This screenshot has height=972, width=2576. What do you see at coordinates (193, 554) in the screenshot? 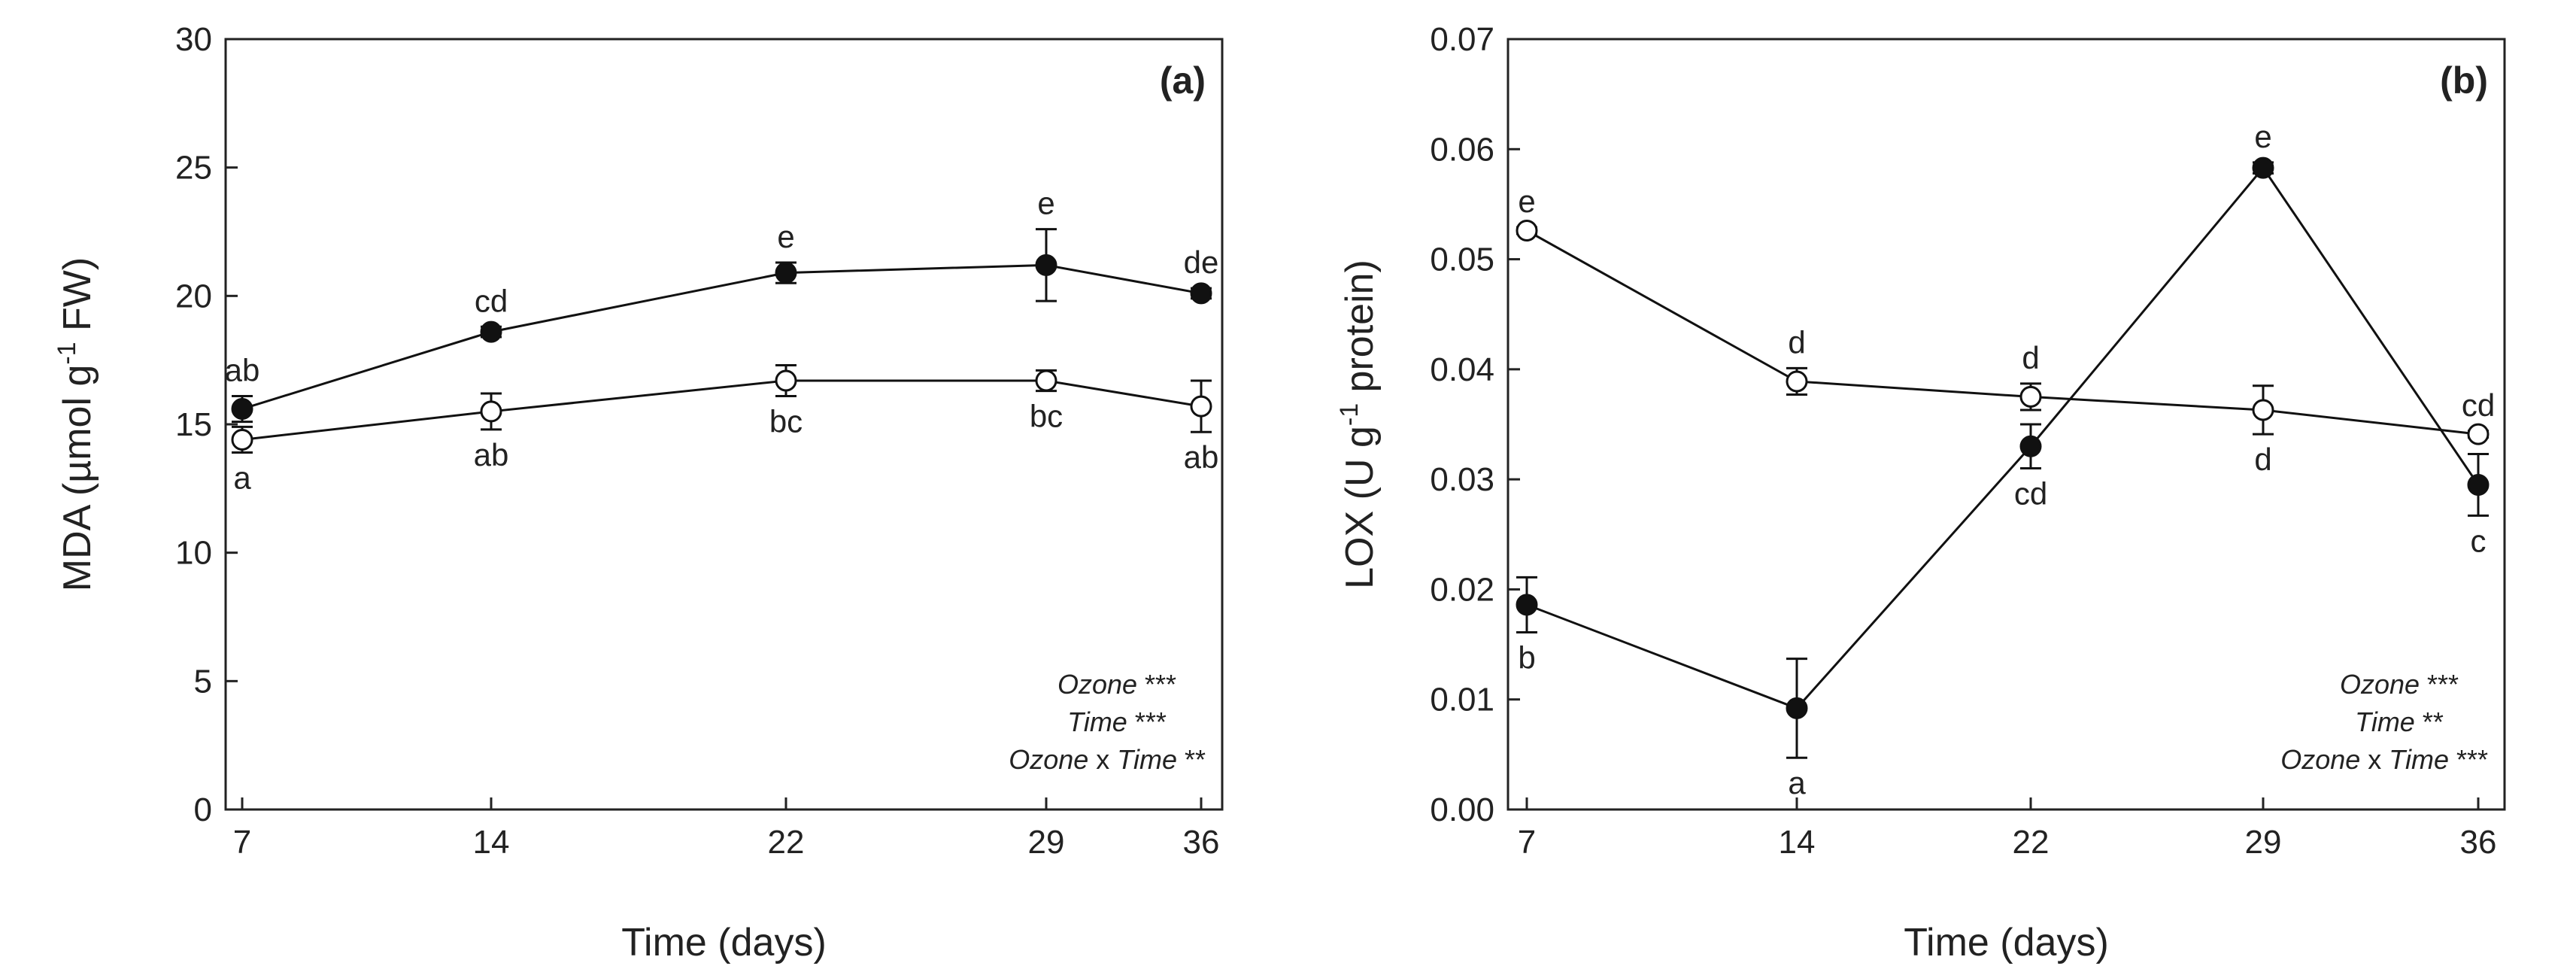
I see `y-tick-label: 10` at bounding box center [193, 554].